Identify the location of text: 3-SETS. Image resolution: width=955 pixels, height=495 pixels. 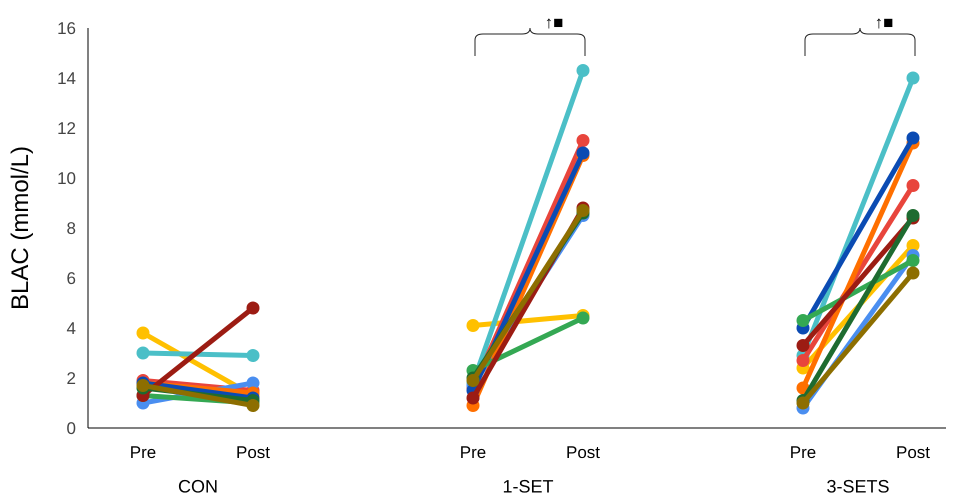
(858, 485).